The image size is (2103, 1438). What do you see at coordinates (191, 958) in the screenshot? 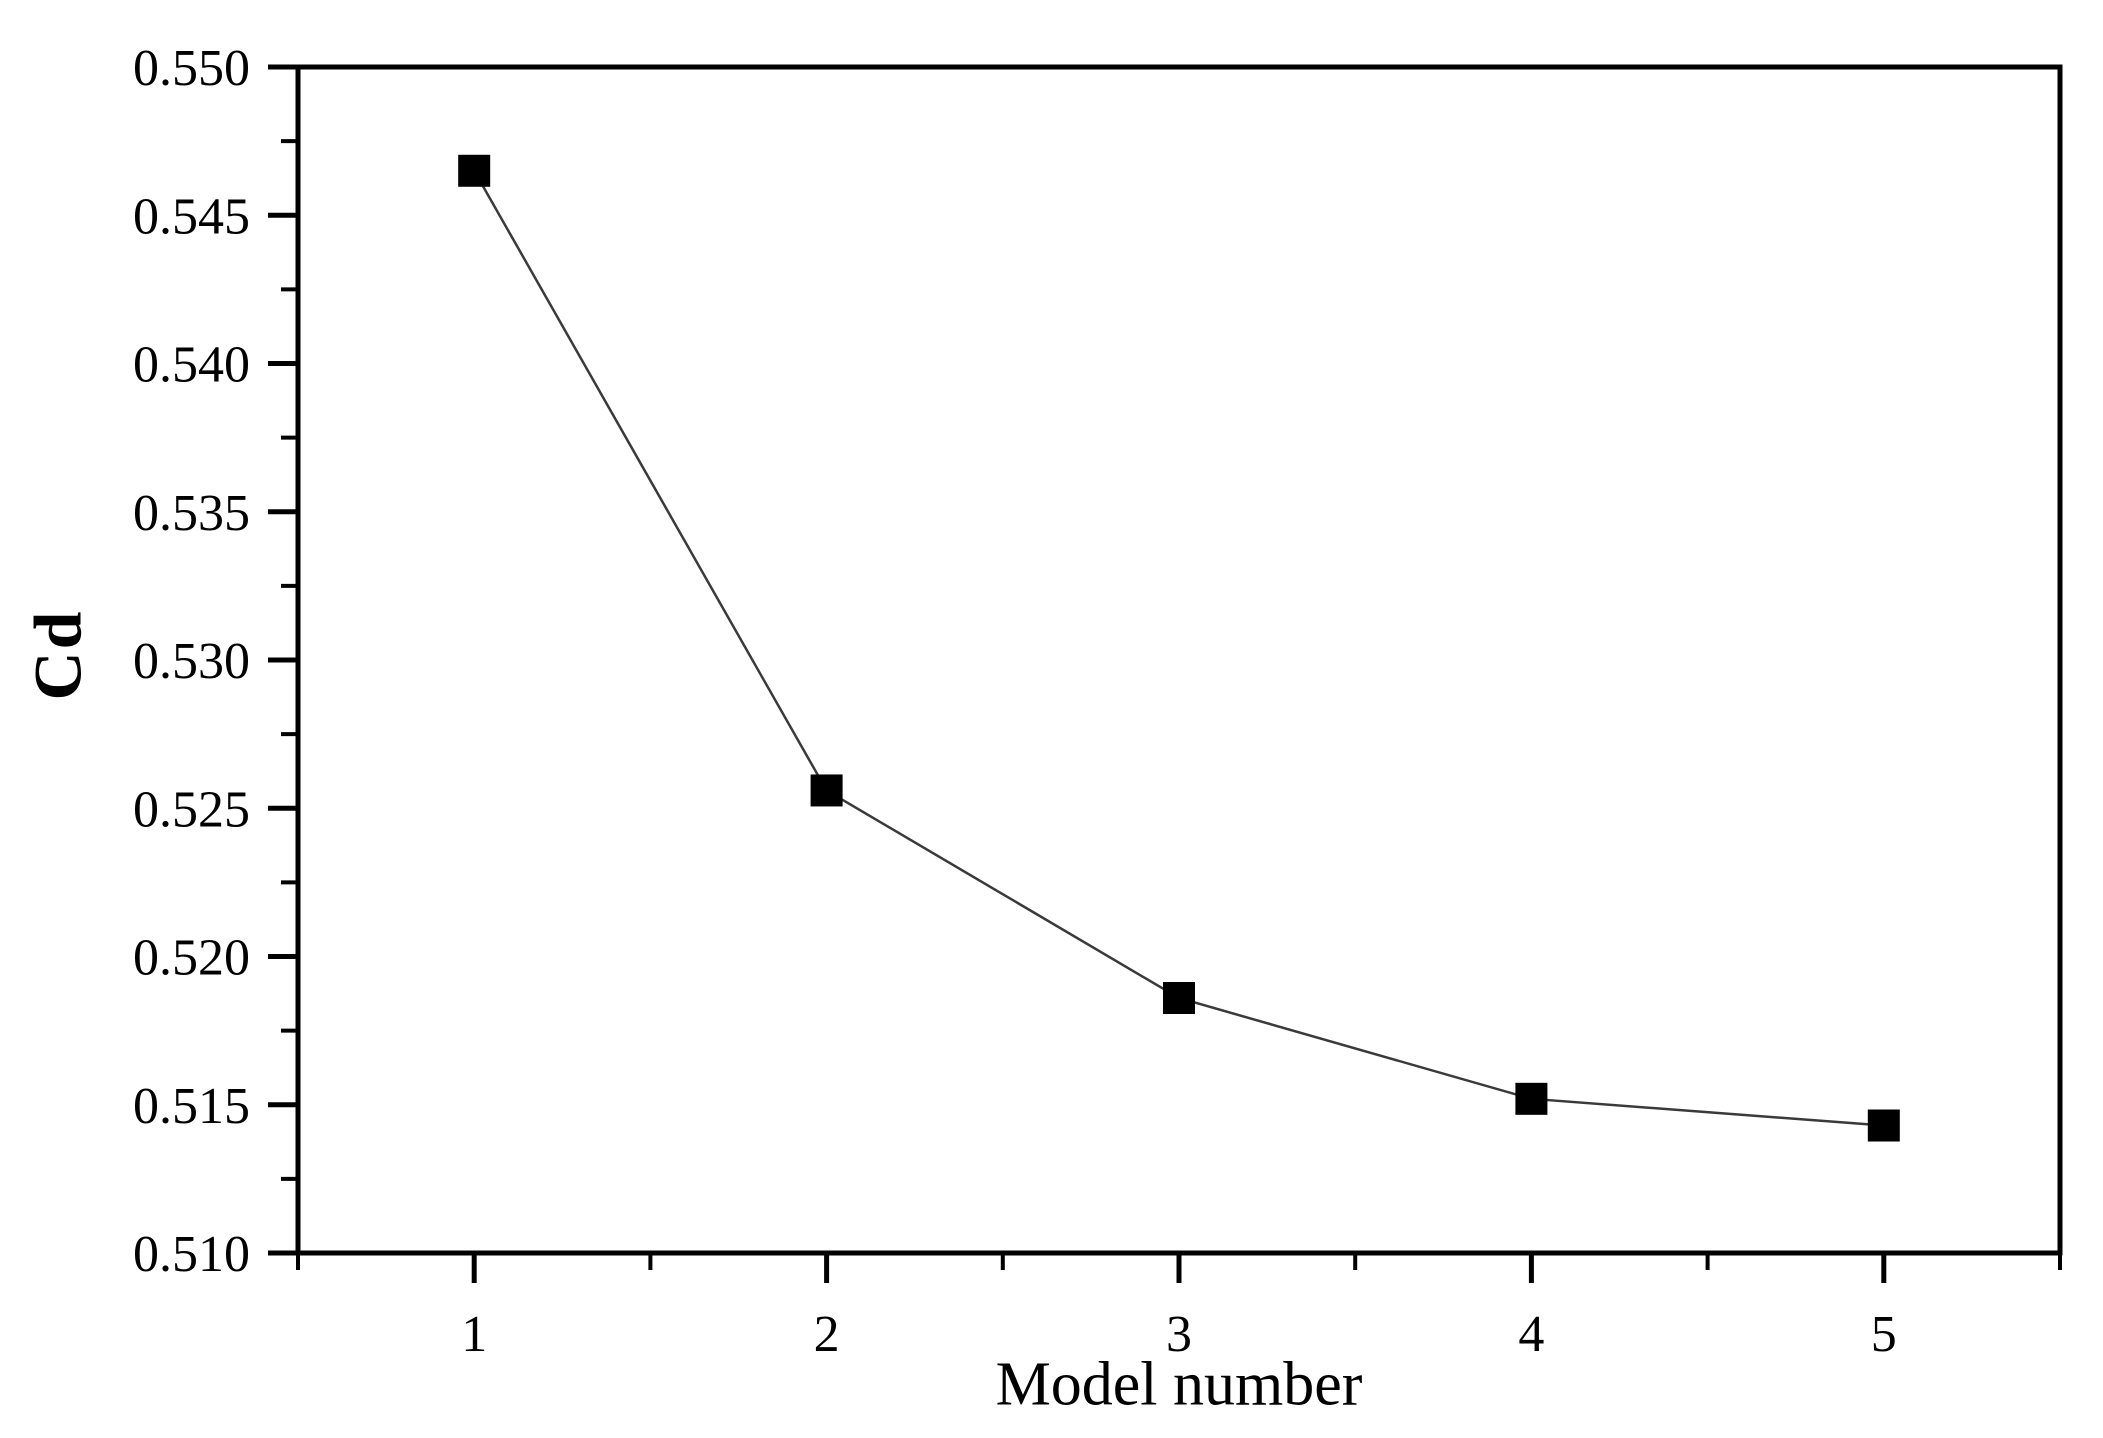
I see `y-tick-label: 0.520` at bounding box center [191, 958].